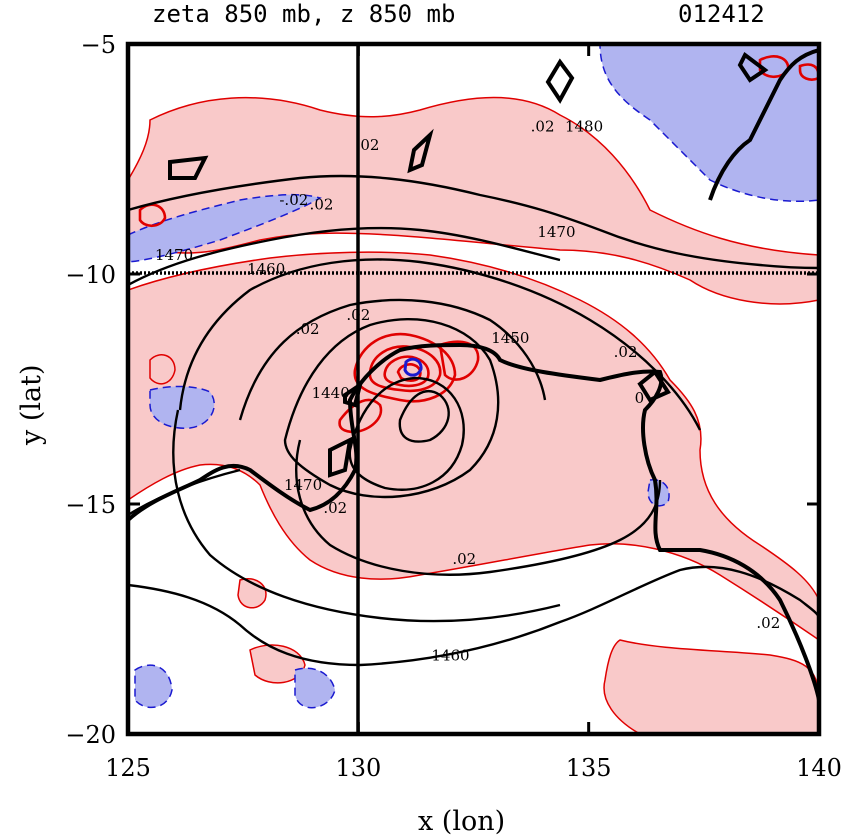  What do you see at coordinates (461, 821) in the screenshot?
I see `x-axis-label: x (lon)` at bounding box center [461, 821].